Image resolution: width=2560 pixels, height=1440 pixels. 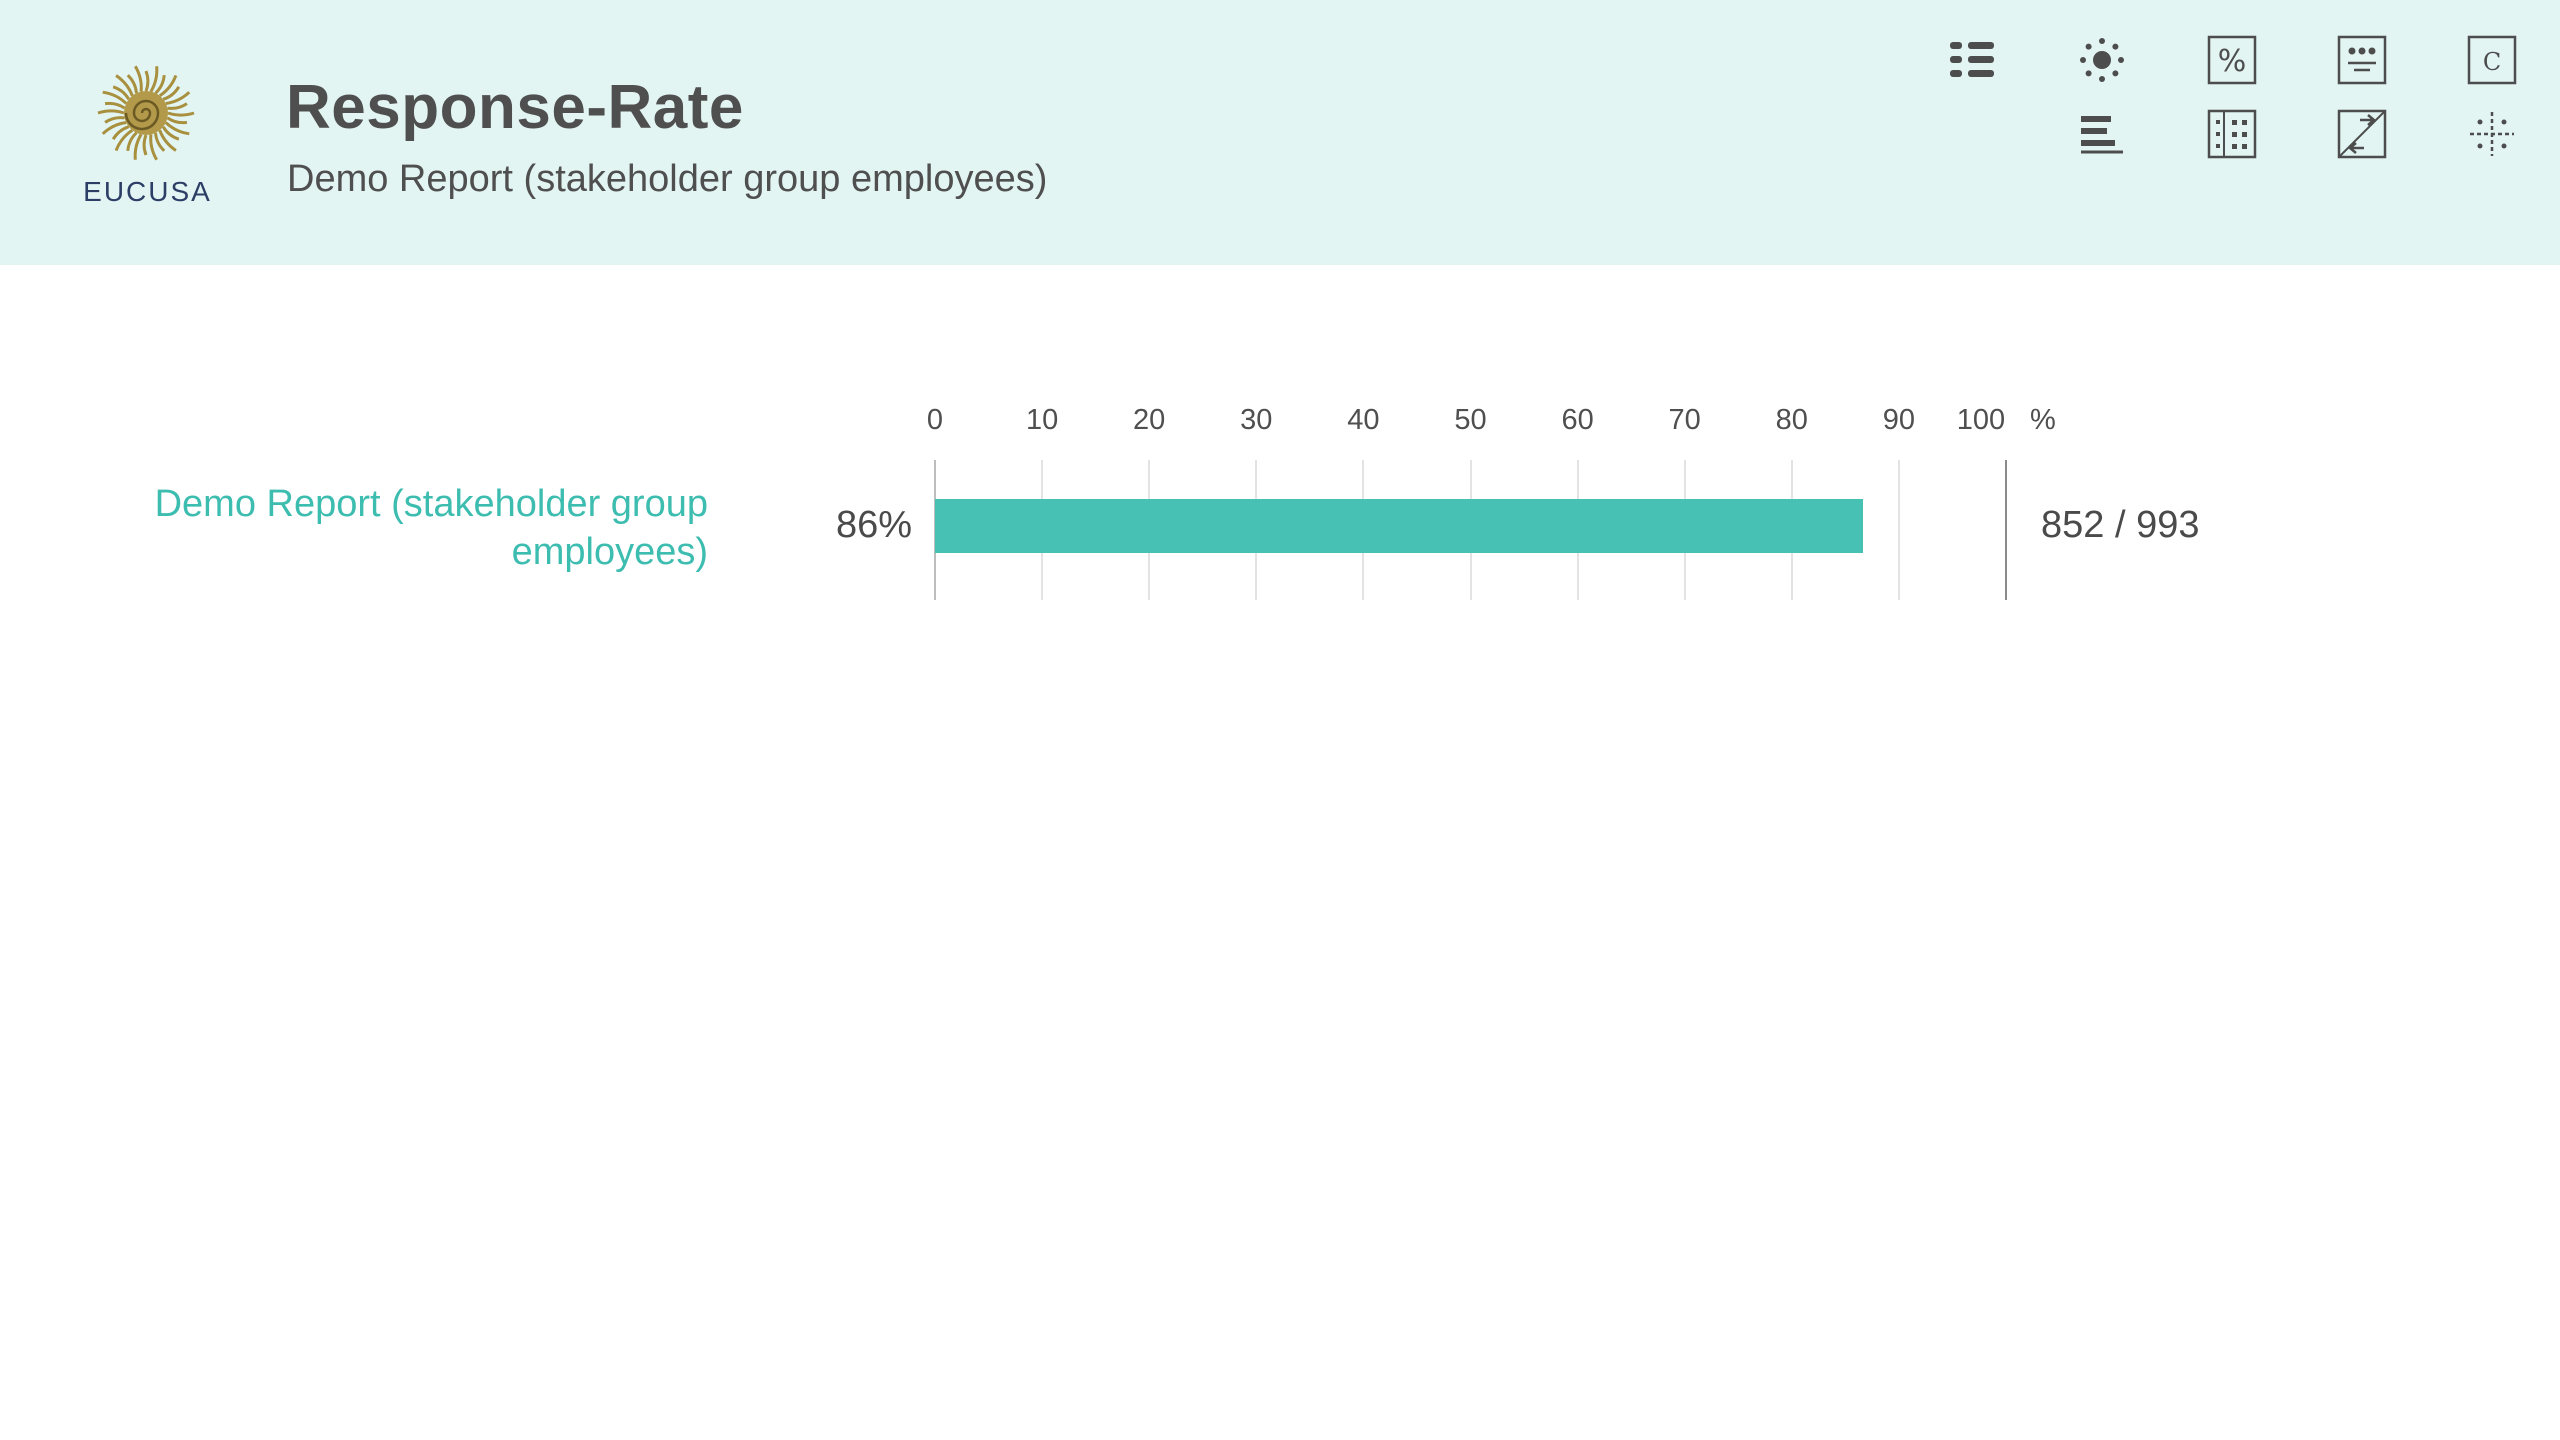 What do you see at coordinates (1791, 420) in the screenshot?
I see `x-tick-label: 80` at bounding box center [1791, 420].